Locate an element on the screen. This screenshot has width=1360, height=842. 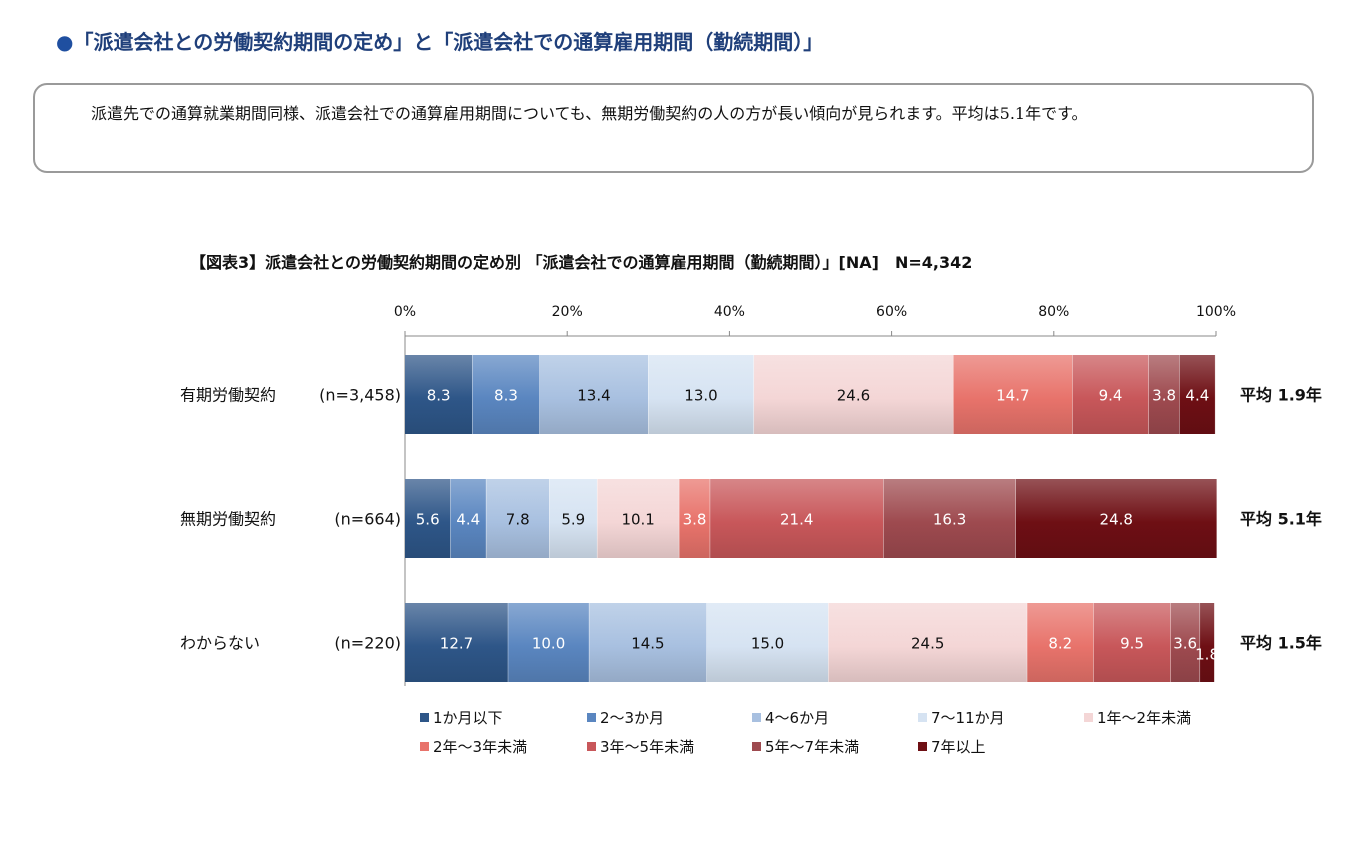
section-heading: ●「派遣会社との労働契約期間の定め」と「派遣会社での通算雇用期間（勤続期間）」 is located at coordinates (439, 40).